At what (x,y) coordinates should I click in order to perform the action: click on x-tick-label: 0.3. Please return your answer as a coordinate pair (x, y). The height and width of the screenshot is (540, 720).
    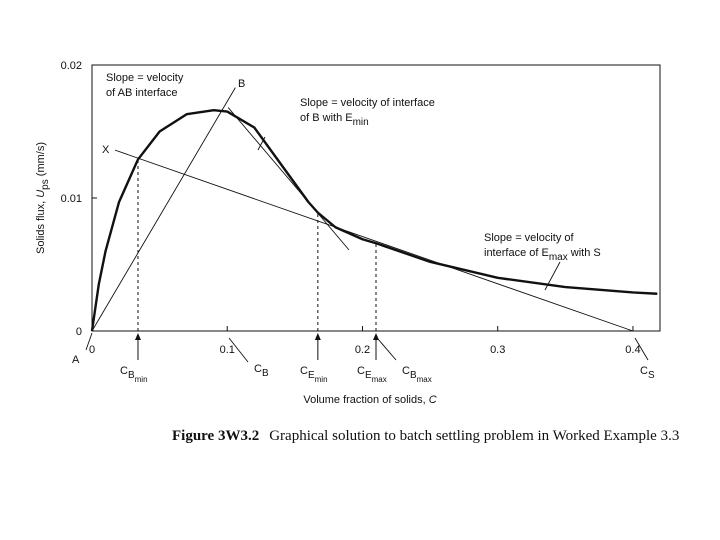
    Looking at the image, I should click on (497, 350).